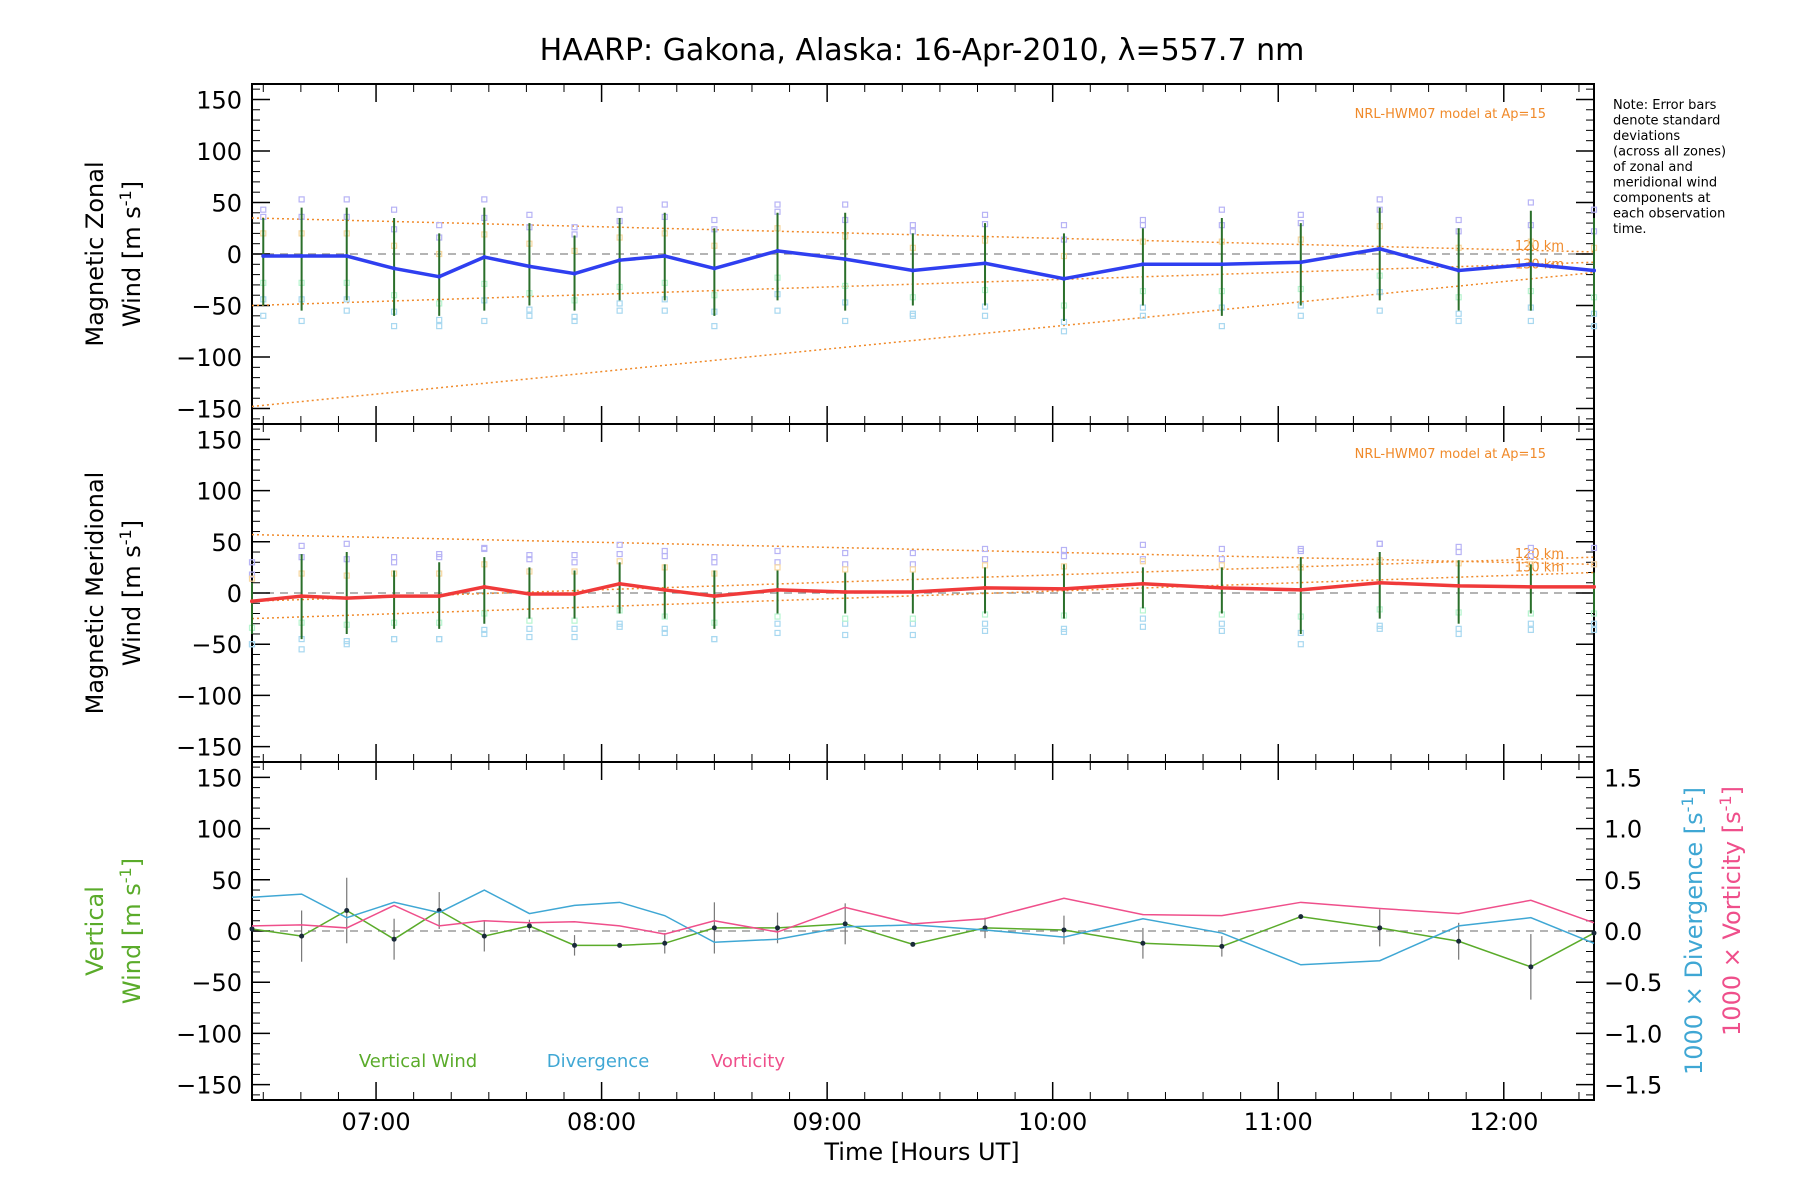  I want to click on y2-tick-label: 0.5, so click(1623, 881).